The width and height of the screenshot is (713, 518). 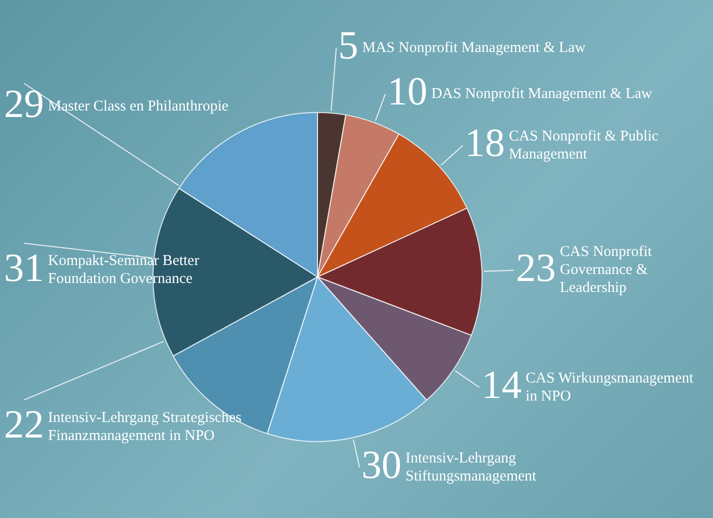 What do you see at coordinates (472, 467) in the screenshot?
I see `slice-label: Intensiv-Lehrgang Stiftungsmanagement` at bounding box center [472, 467].